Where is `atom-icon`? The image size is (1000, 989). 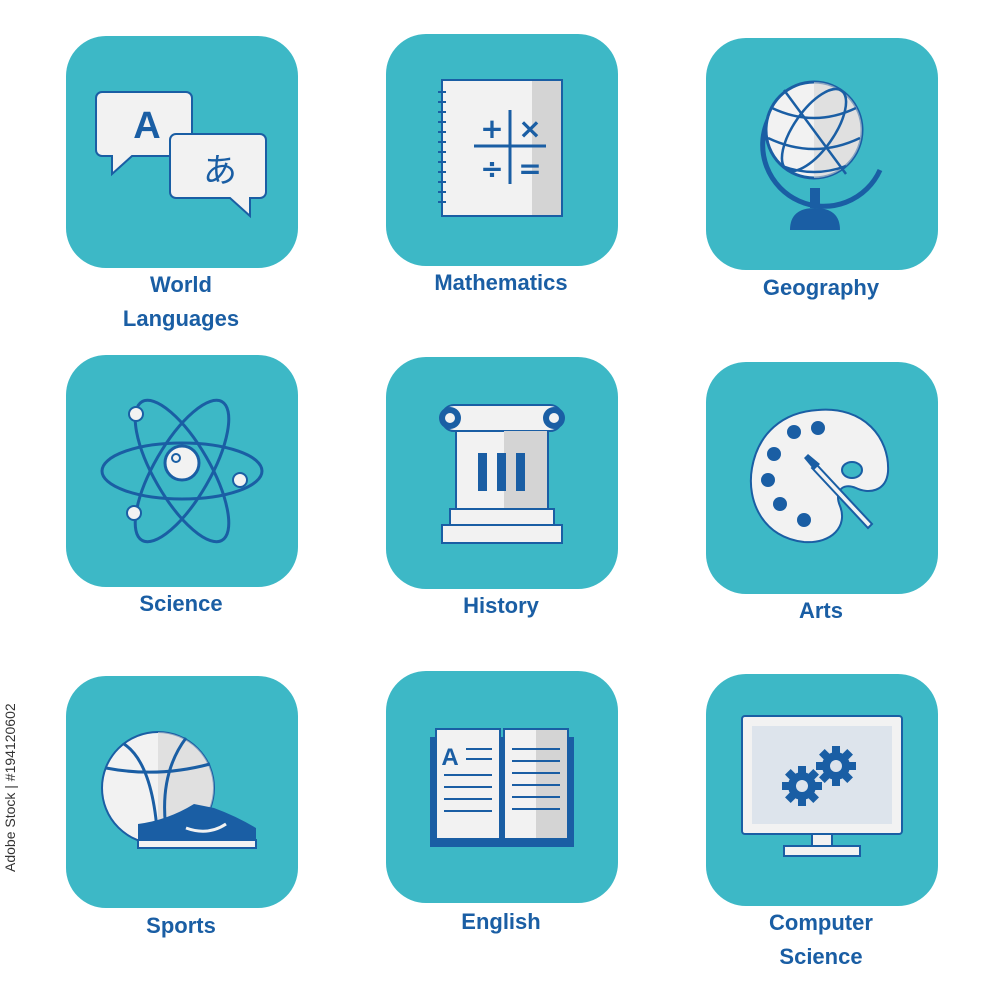 atom-icon is located at coordinates (182, 471).